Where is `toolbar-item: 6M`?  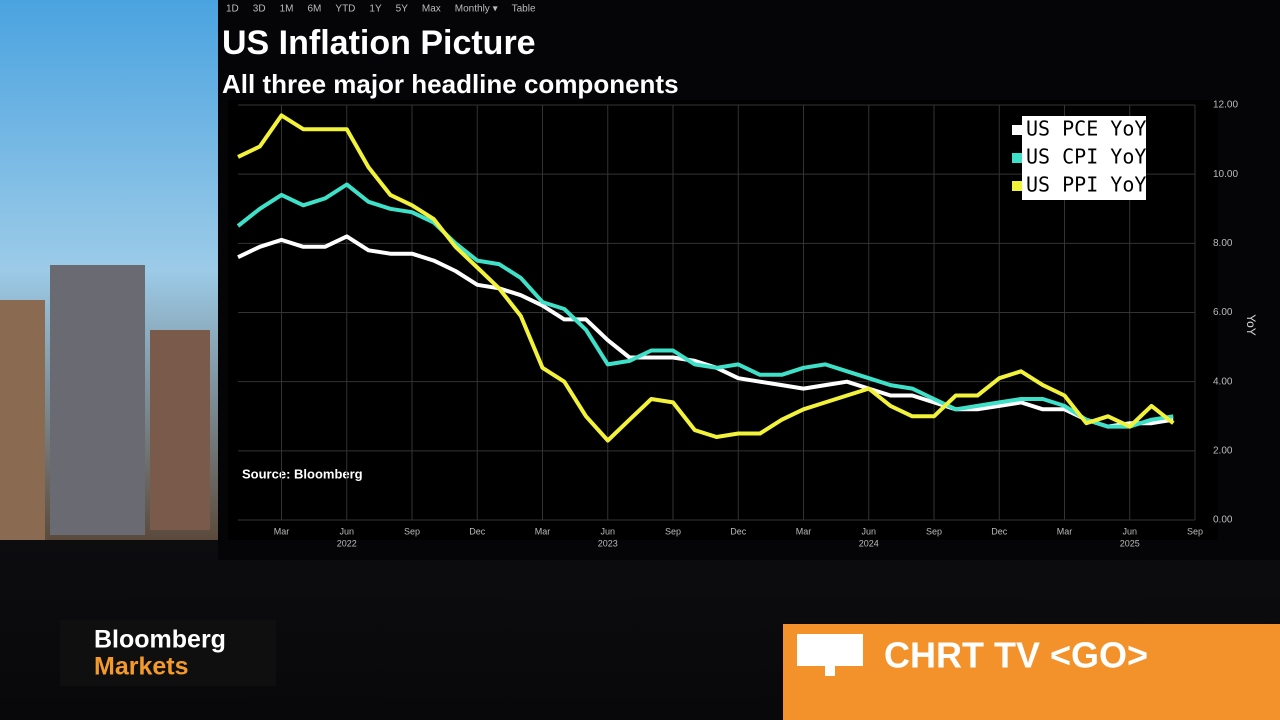
toolbar-item: 6M is located at coordinates (315, 9).